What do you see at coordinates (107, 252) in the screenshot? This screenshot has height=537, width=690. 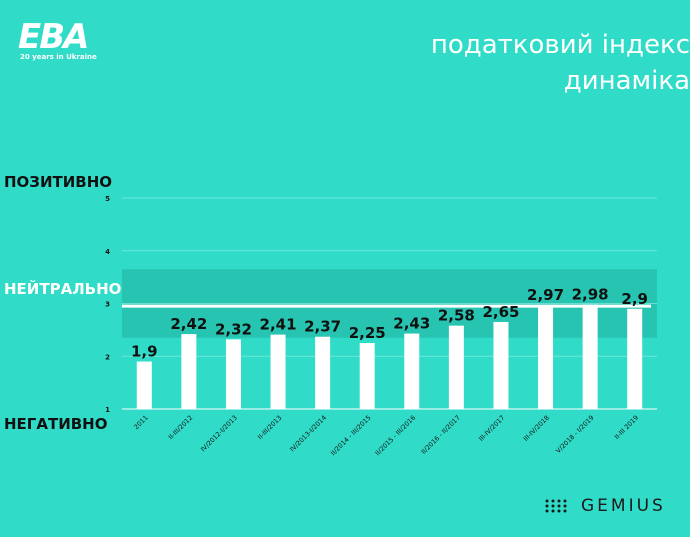 I see `y-tick-label: 4` at bounding box center [107, 252].